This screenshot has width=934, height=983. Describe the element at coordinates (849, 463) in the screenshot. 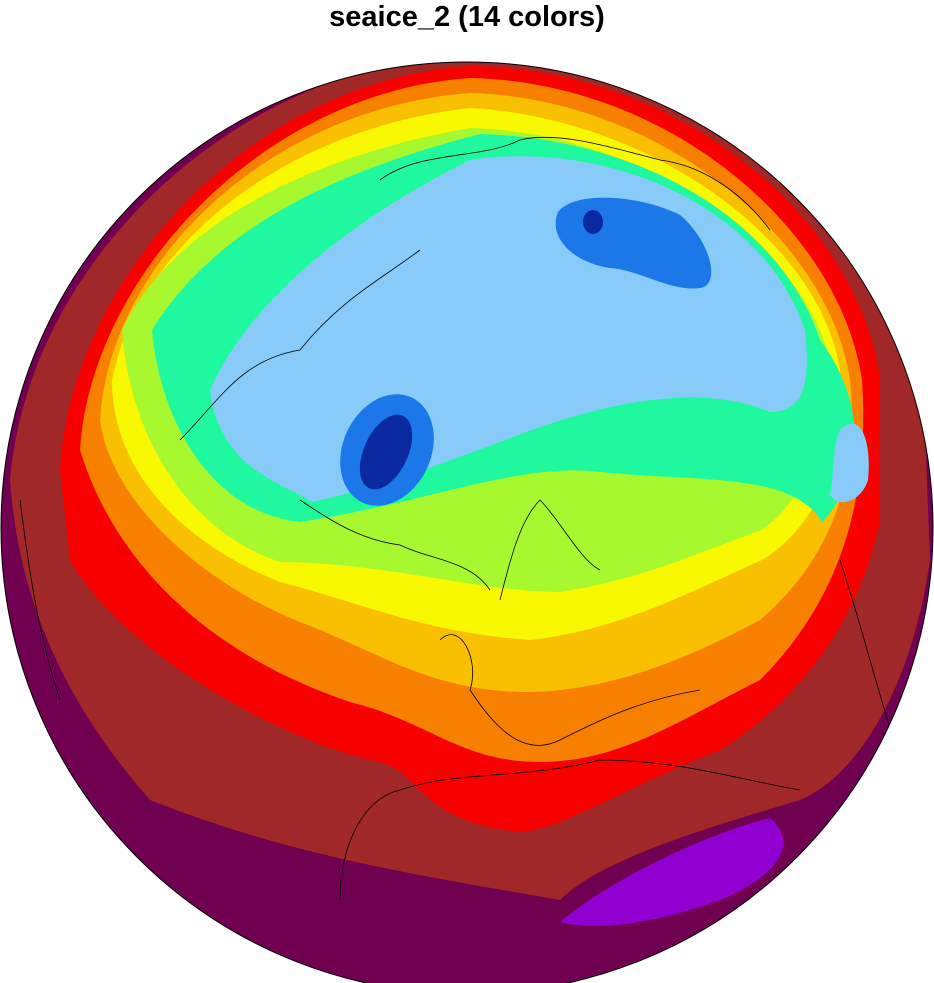

I see `contour-level3-east` at that location.